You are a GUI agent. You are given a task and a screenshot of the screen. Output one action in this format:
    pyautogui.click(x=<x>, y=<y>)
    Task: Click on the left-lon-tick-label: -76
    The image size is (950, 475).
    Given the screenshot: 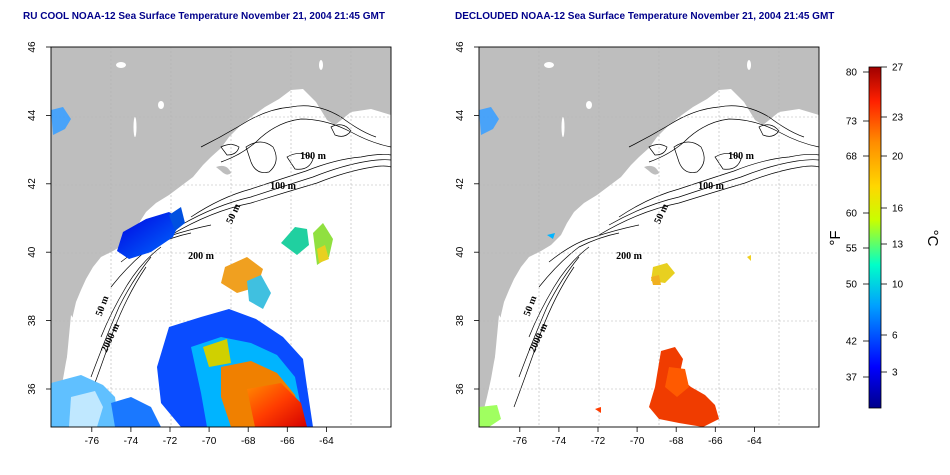 What is the action you would take?
    pyautogui.click(x=92, y=441)
    